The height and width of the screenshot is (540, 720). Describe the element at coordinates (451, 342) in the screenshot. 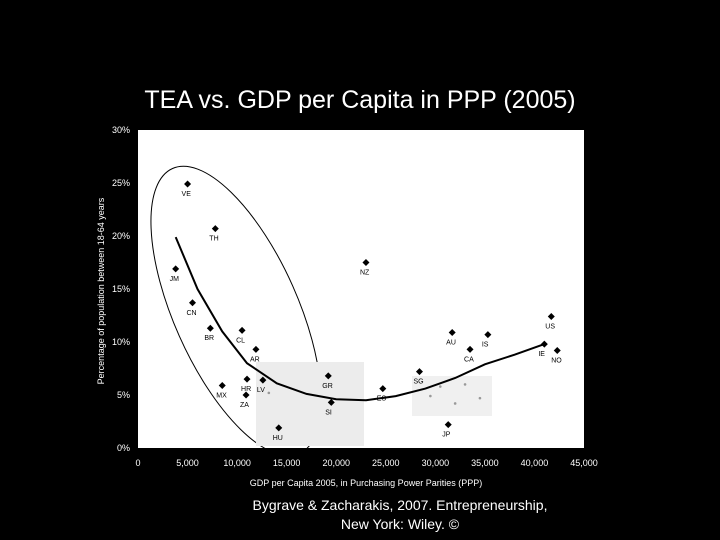

I see `data-point-label: AU` at that location.